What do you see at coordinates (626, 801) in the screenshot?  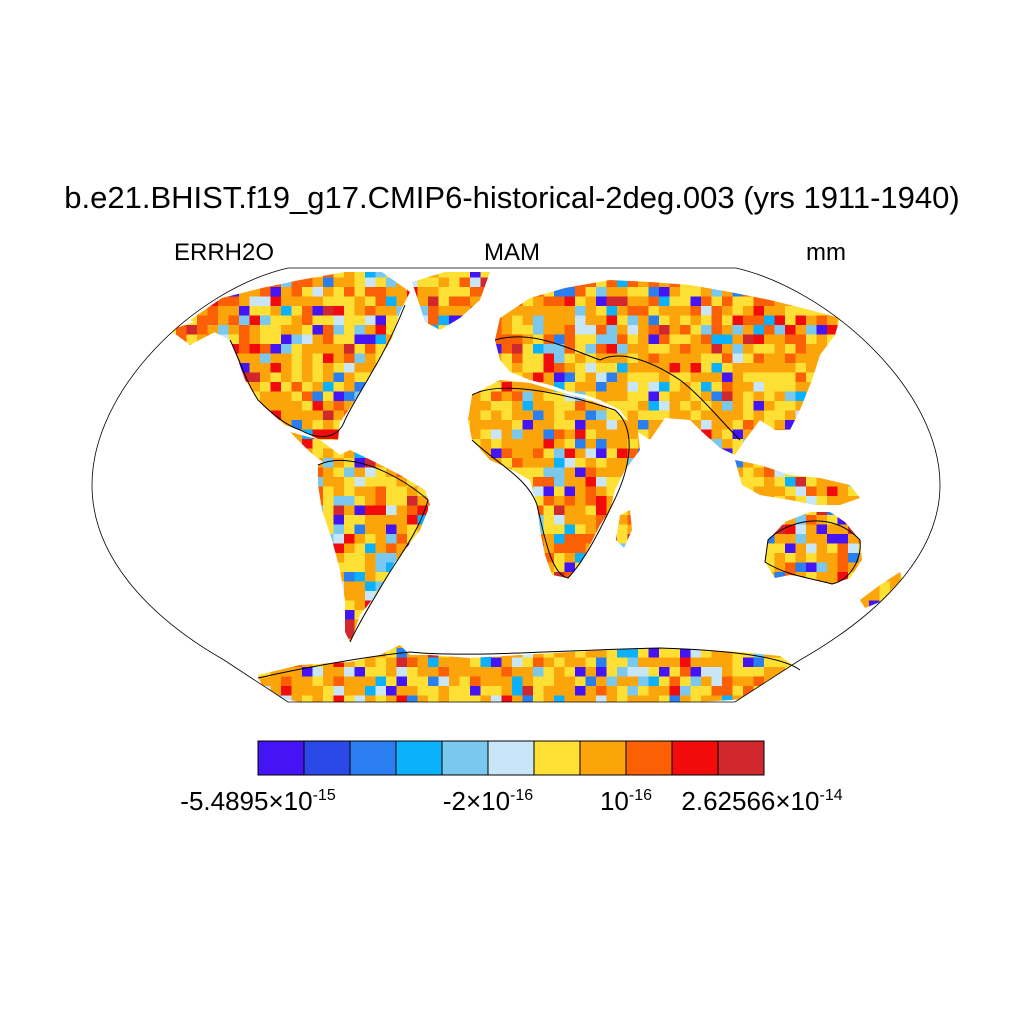 I see `colorbar-tick-label: 10-16` at bounding box center [626, 801].